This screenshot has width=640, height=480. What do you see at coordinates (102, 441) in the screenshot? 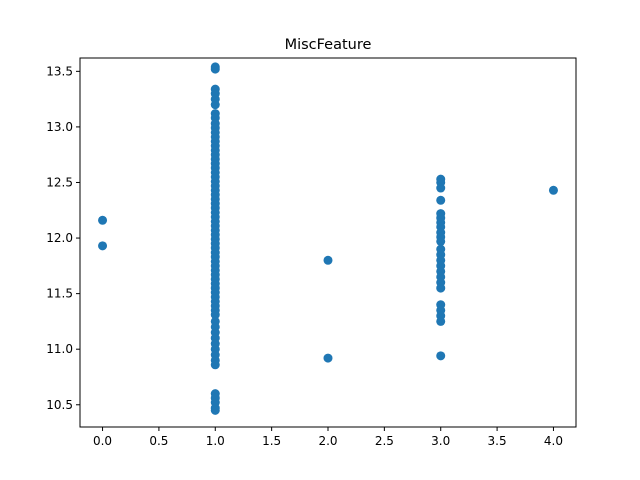
I see `x-tick-label: 0.0` at bounding box center [102, 441].